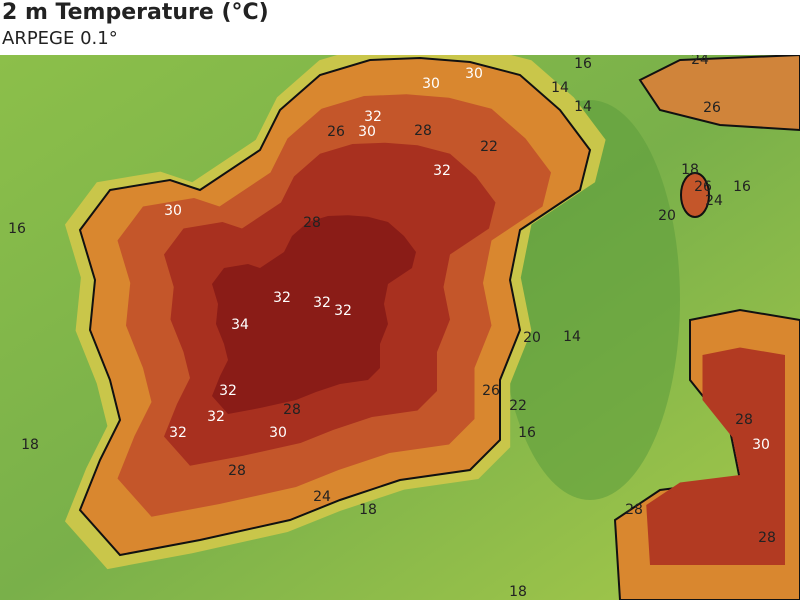 The height and width of the screenshot is (600, 800). I want to click on contour-label: 34, so click(240, 325).